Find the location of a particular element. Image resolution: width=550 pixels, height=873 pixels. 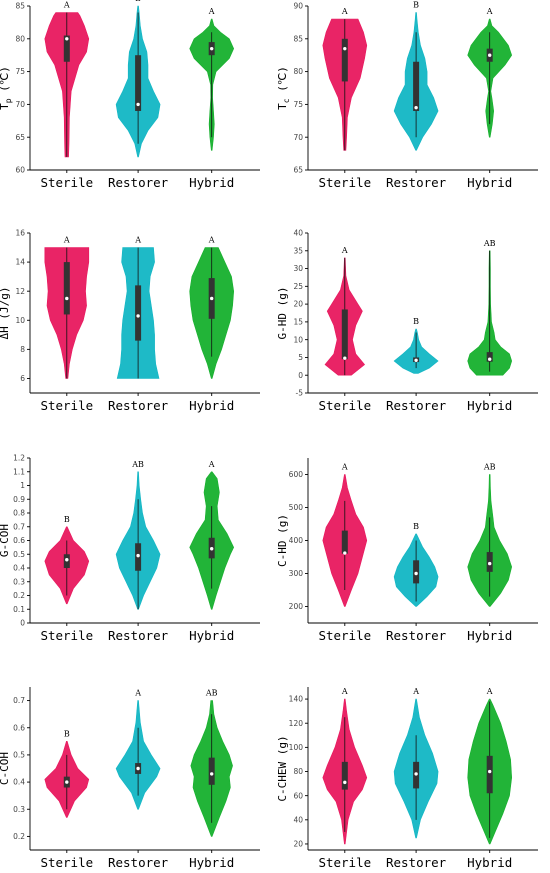

y-tick-label: 0.4 is located at coordinates (19, 568).